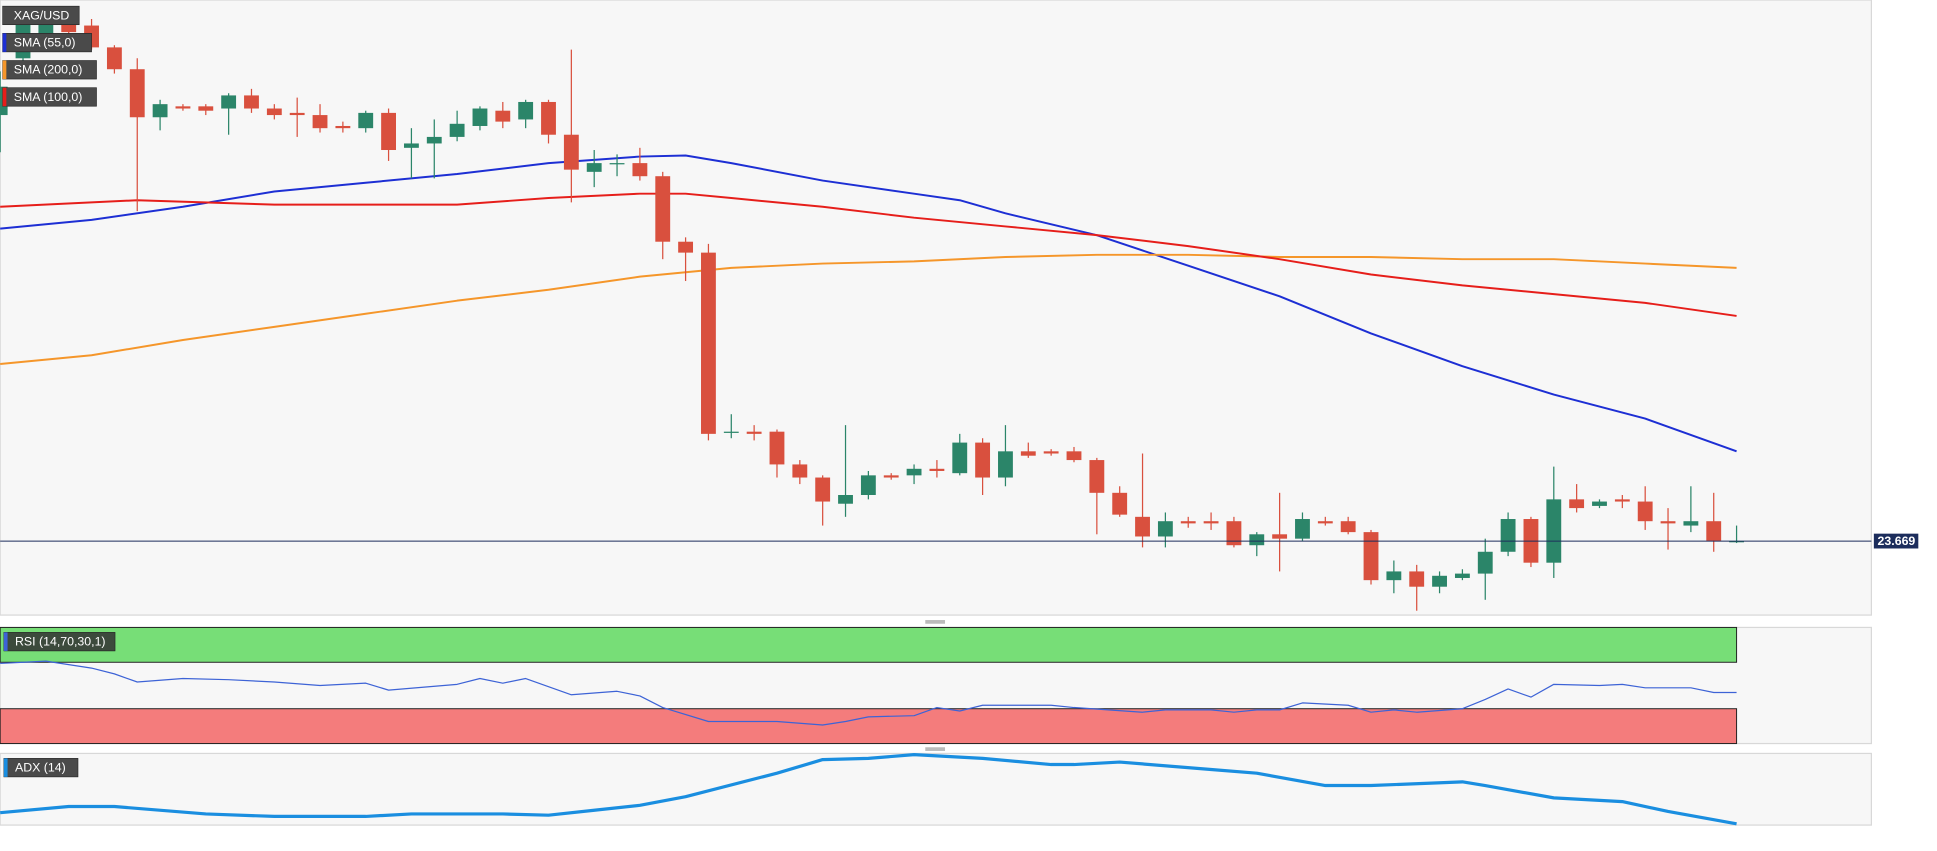 The height and width of the screenshot is (851, 1937). Describe the element at coordinates (48, 70) in the screenshot. I see `legend-label: SMA (200,0)` at that location.